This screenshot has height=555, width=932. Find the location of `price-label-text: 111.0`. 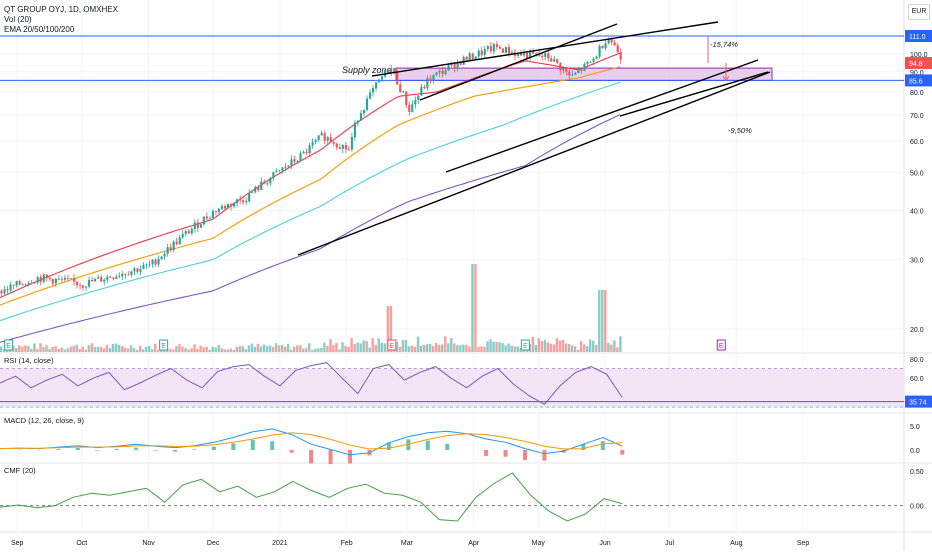

price-label-text: 111.0 is located at coordinates (917, 37).